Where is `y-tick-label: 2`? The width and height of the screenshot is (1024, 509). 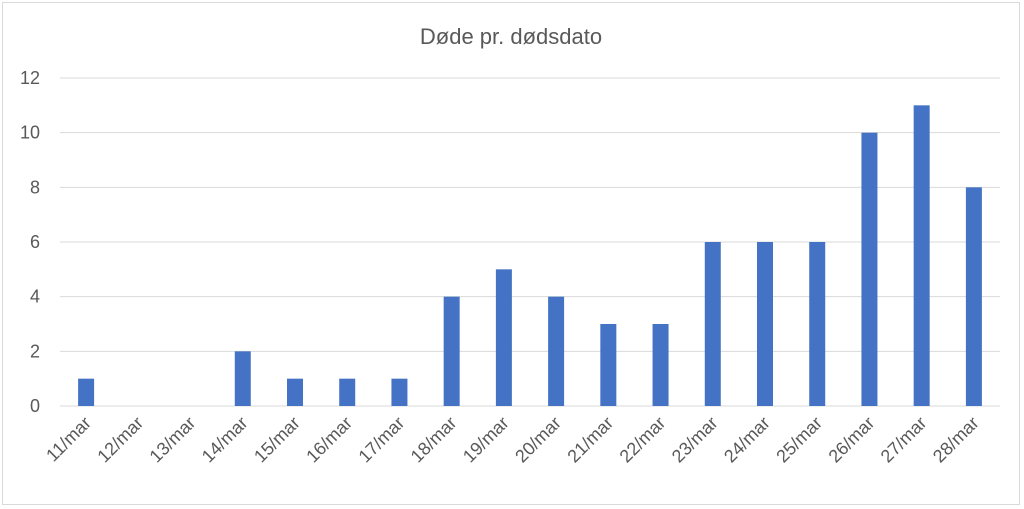 y-tick-label: 2 is located at coordinates (35, 351).